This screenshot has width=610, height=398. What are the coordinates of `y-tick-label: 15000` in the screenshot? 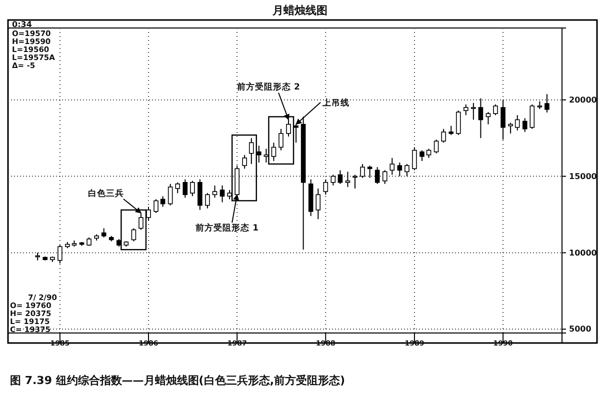 It's located at (583, 176).